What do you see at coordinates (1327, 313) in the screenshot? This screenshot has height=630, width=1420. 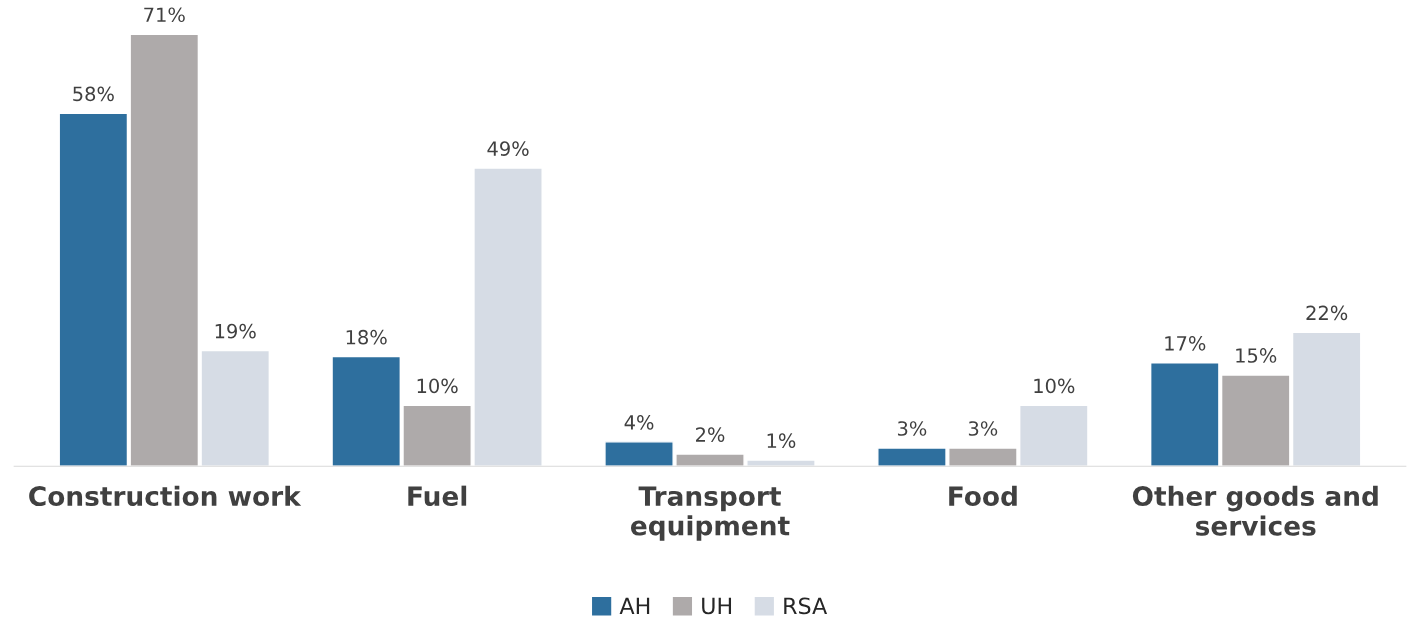 I see `data-label: 22%` at bounding box center [1327, 313].